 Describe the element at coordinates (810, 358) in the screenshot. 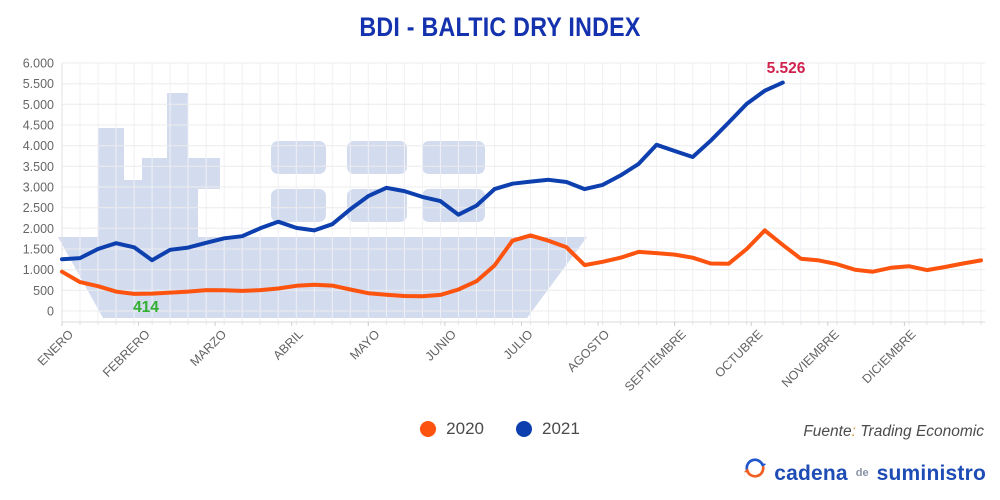

I see `x-axis-label: NOVIEMBRE` at that location.